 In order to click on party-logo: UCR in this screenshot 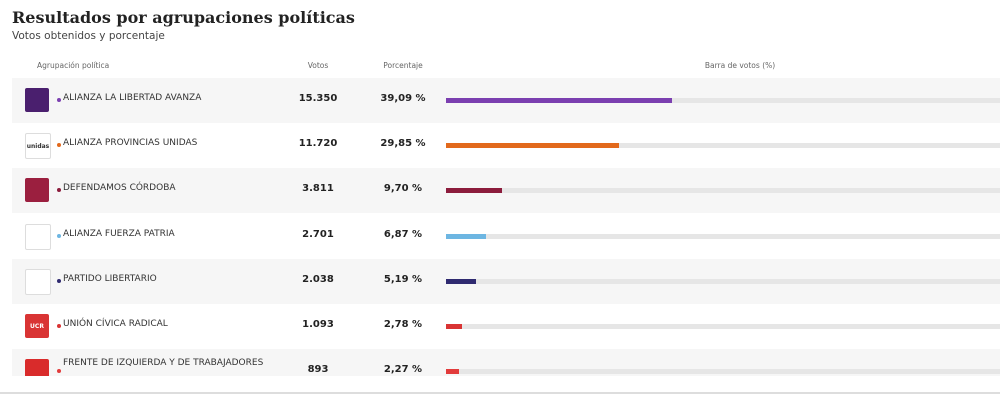, I will do `click(37, 326)`.